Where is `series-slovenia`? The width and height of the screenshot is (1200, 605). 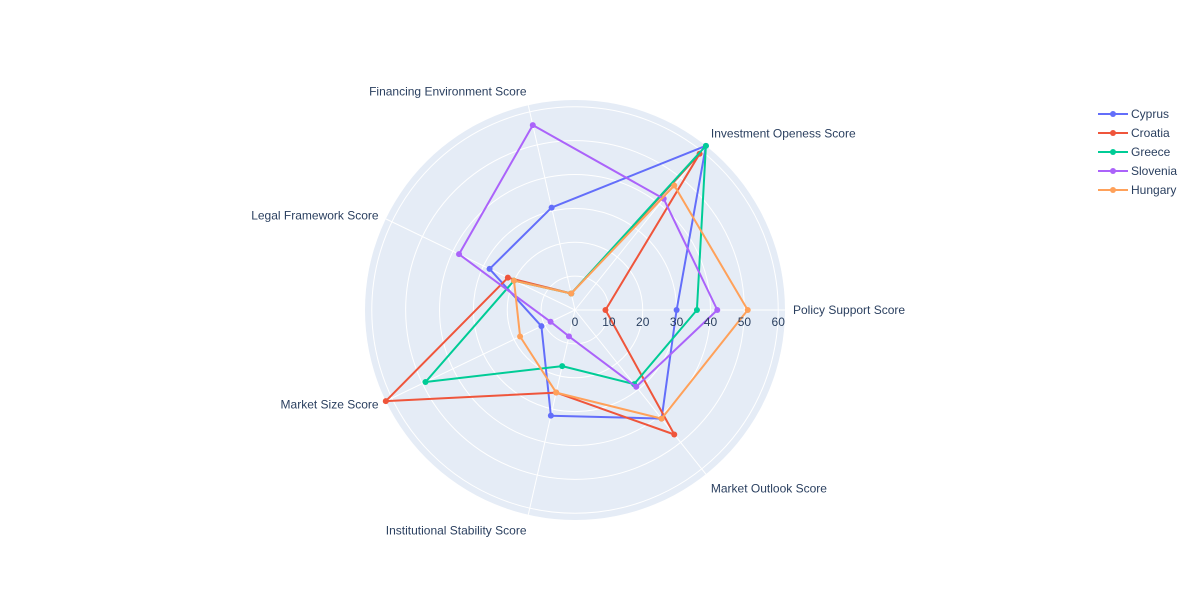 series-slovenia is located at coordinates (588, 256).